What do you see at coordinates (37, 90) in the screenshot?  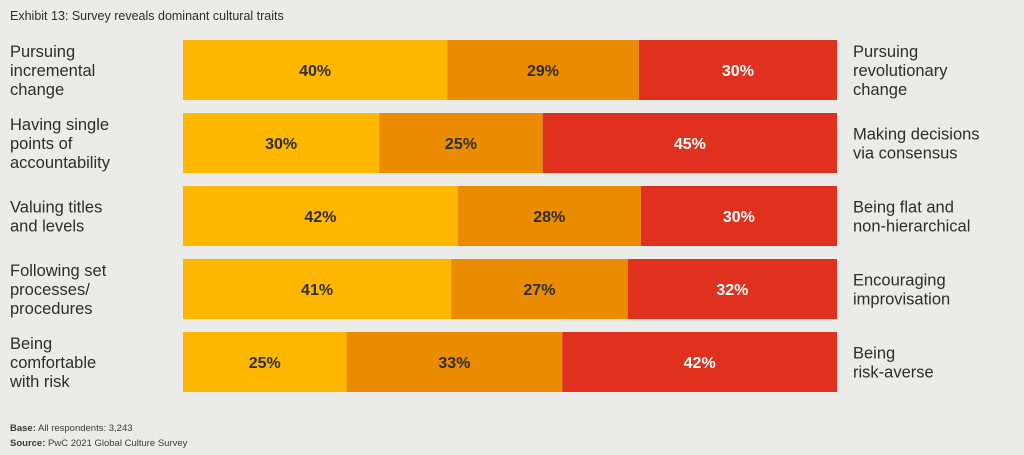 I see `category-label-left: change` at bounding box center [37, 90].